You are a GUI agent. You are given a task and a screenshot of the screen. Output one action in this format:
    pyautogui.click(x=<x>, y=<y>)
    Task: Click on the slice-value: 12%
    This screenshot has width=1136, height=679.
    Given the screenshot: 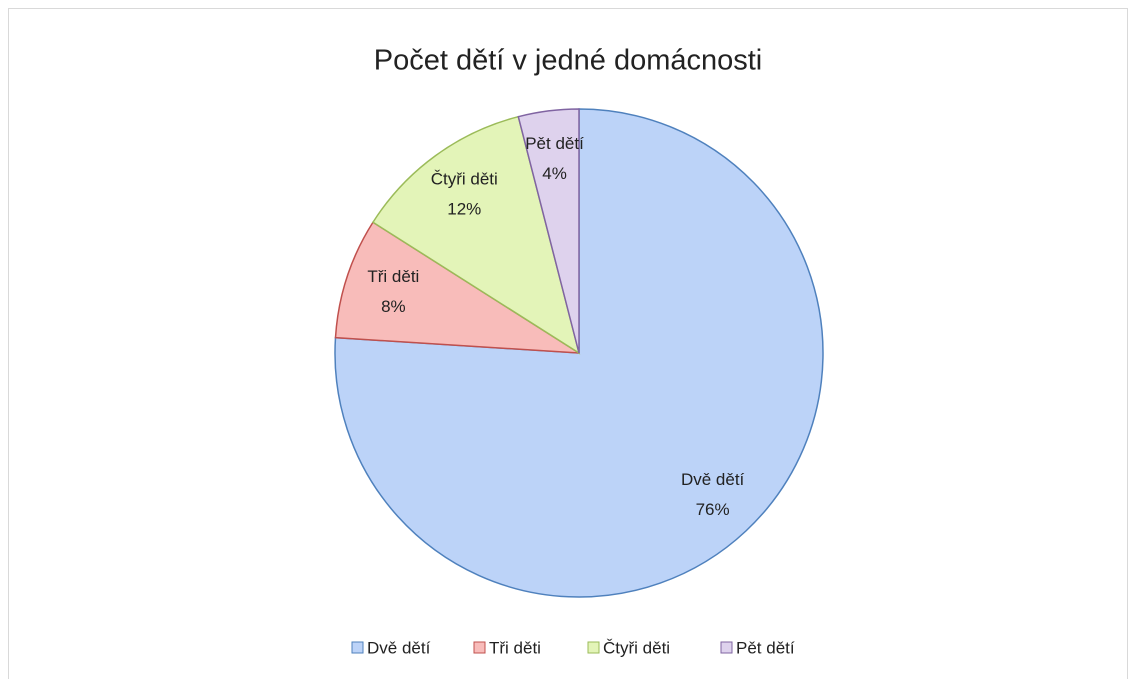 What is the action you would take?
    pyautogui.click(x=464, y=209)
    